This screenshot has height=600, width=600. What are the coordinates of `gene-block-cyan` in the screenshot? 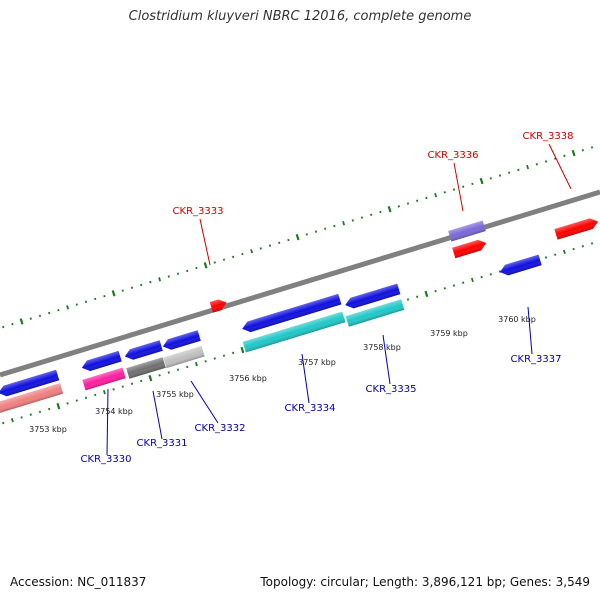 It's located at (375, 313).